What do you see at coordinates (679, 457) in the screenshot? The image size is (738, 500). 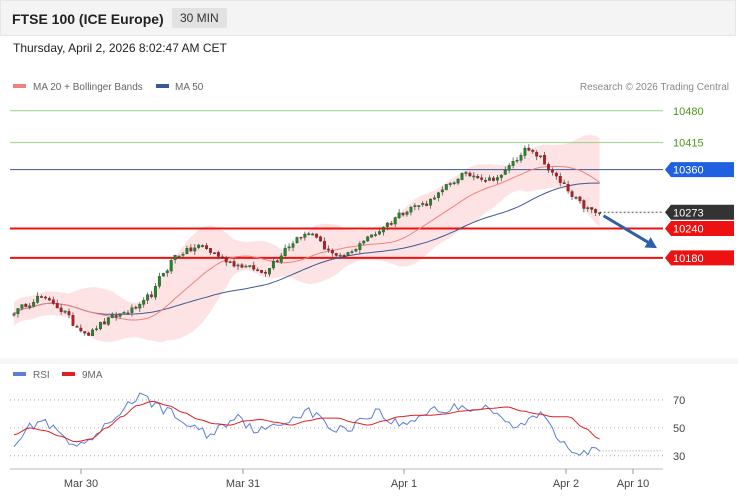 I see `rsi-tick-label-30: 30` at bounding box center [679, 457].